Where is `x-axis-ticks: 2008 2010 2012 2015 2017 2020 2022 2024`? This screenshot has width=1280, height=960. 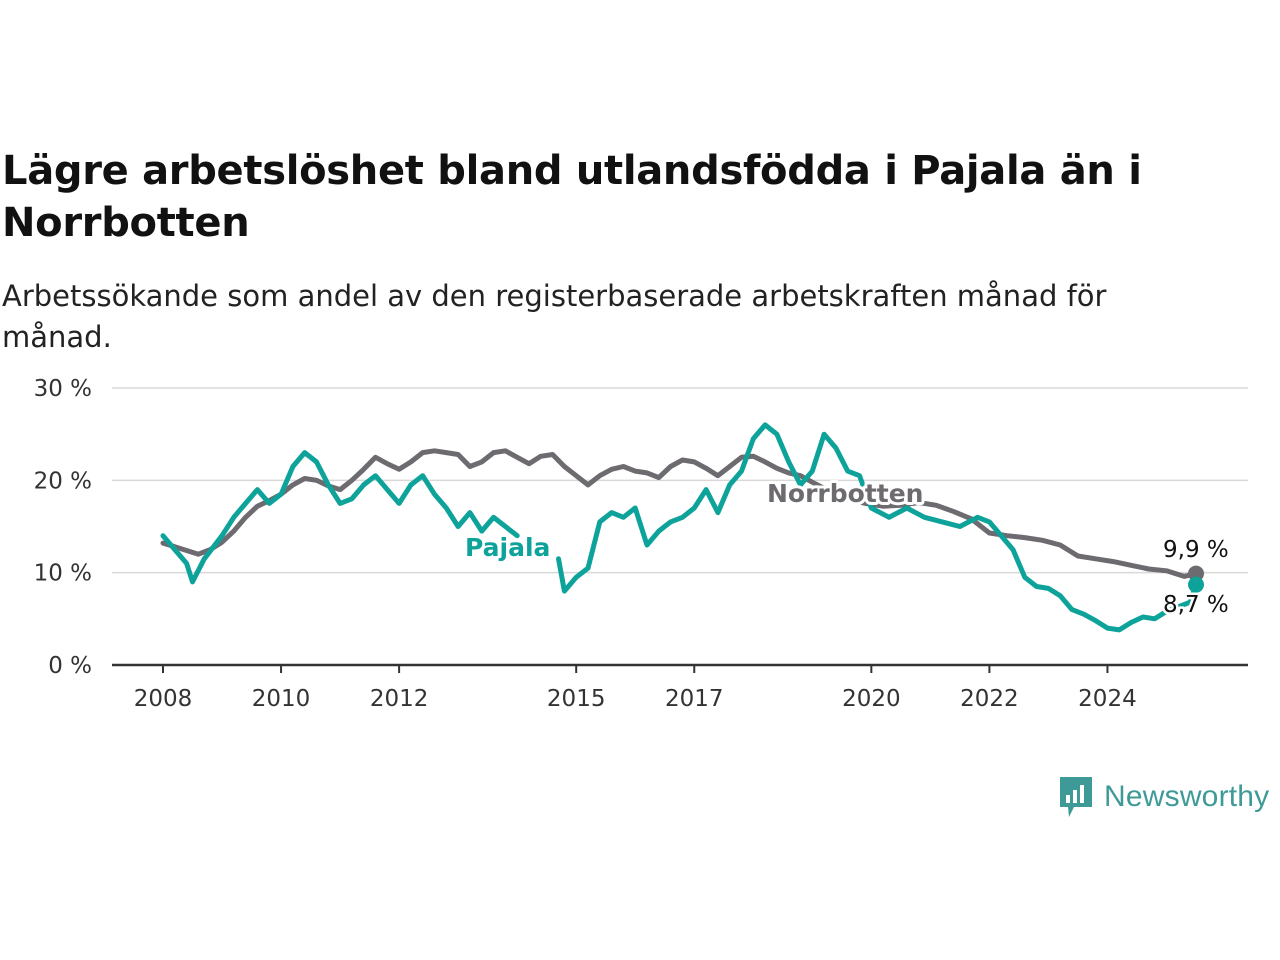
x-axis-ticks: 2008 2010 2012 2015 2017 2020 2022 2024 is located at coordinates (635, 688).